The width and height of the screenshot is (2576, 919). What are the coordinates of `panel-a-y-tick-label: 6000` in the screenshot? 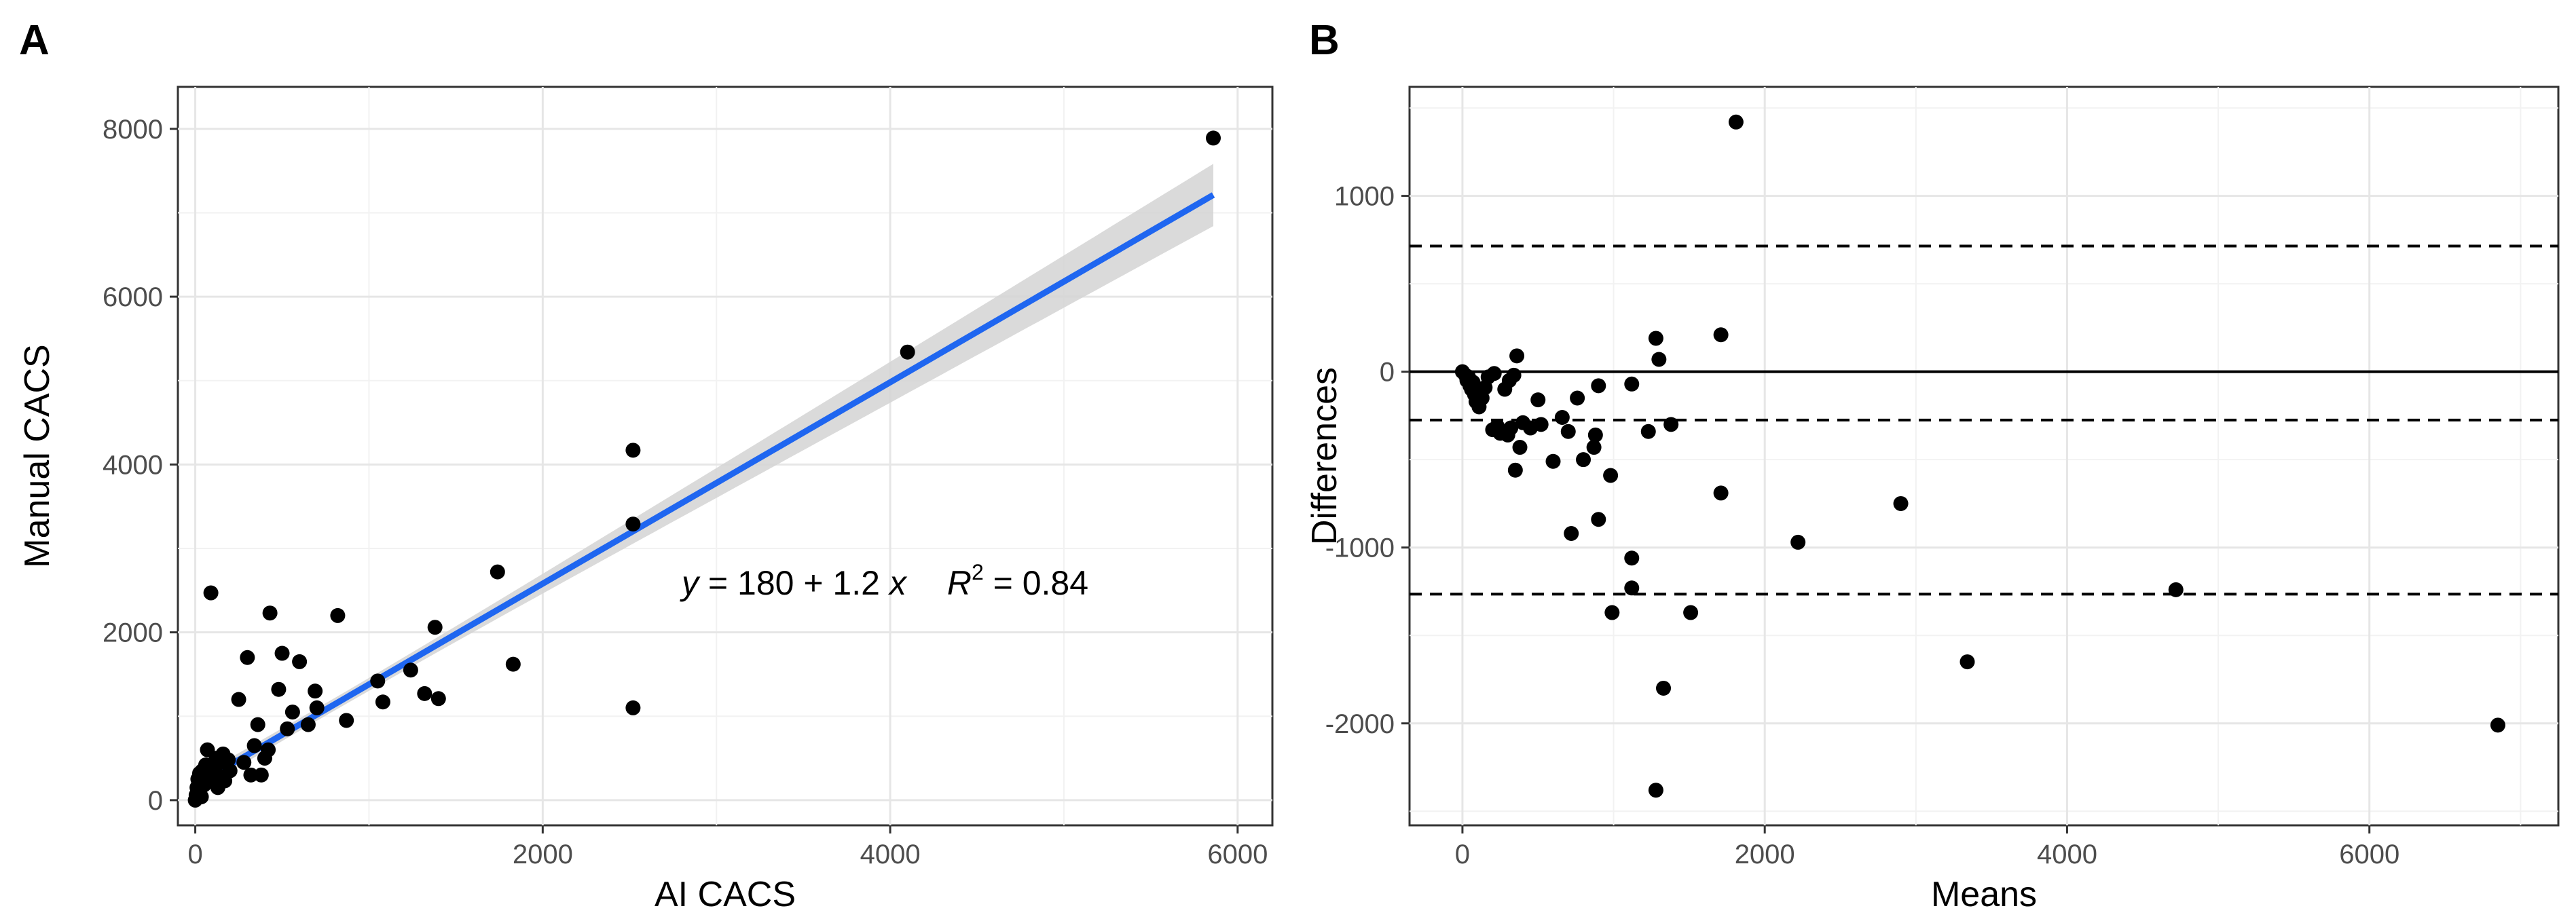 It's located at (133, 297).